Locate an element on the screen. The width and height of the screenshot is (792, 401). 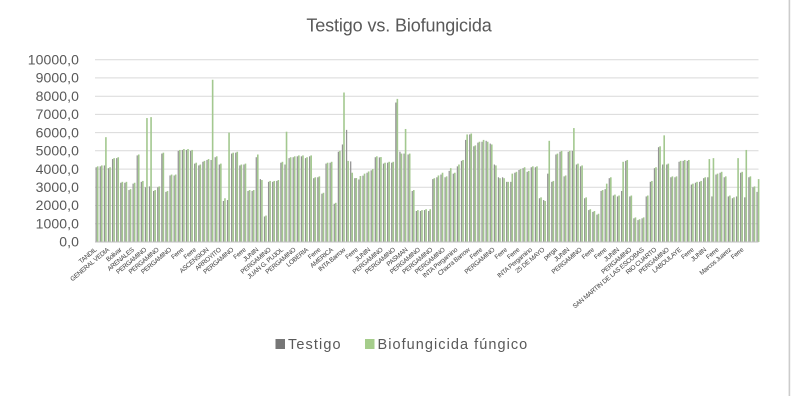
svg-text: Biofungicida fúngico is located at coordinates (453, 345).